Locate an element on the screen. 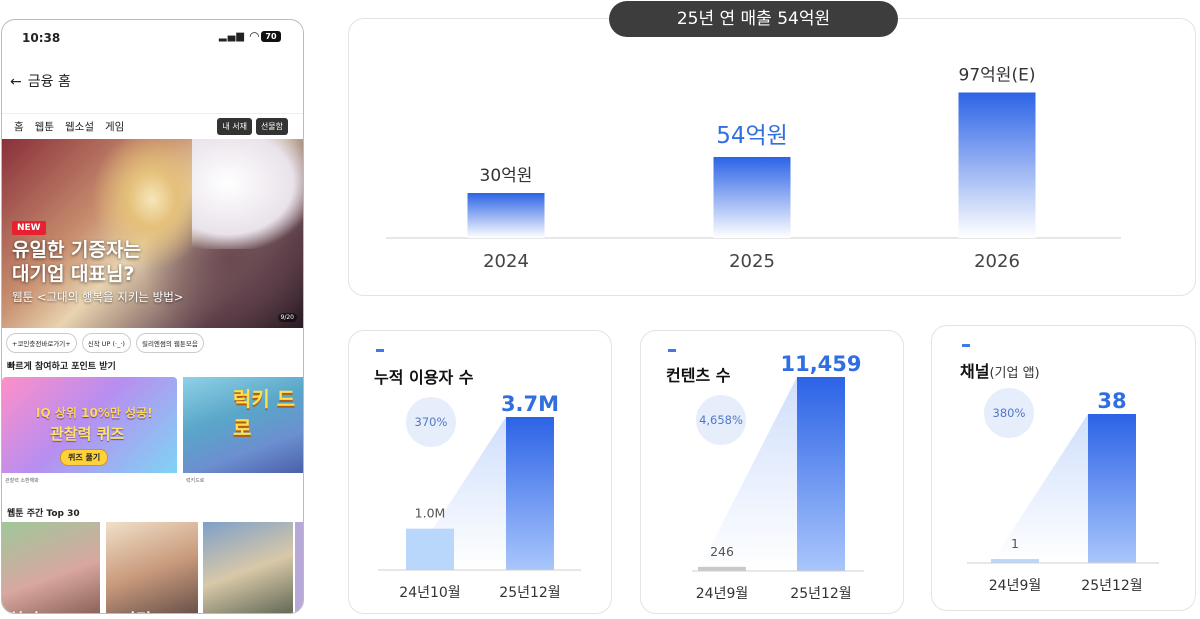 Image resolution: width=1200 pixels, height=619 pixels. channels-title-main: 채널 is located at coordinates (975, 371).